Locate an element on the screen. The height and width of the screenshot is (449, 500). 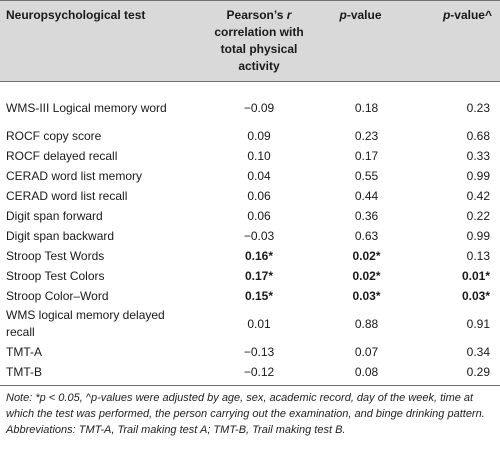
cell-p-value: 0.07 is located at coordinates (366, 351).